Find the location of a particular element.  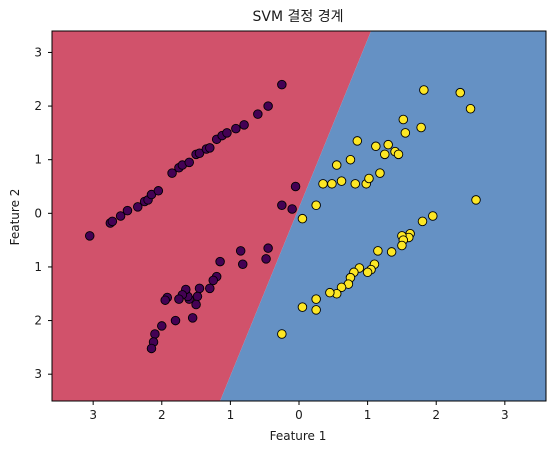

x-tick-label: 0 is located at coordinates (299, 415).